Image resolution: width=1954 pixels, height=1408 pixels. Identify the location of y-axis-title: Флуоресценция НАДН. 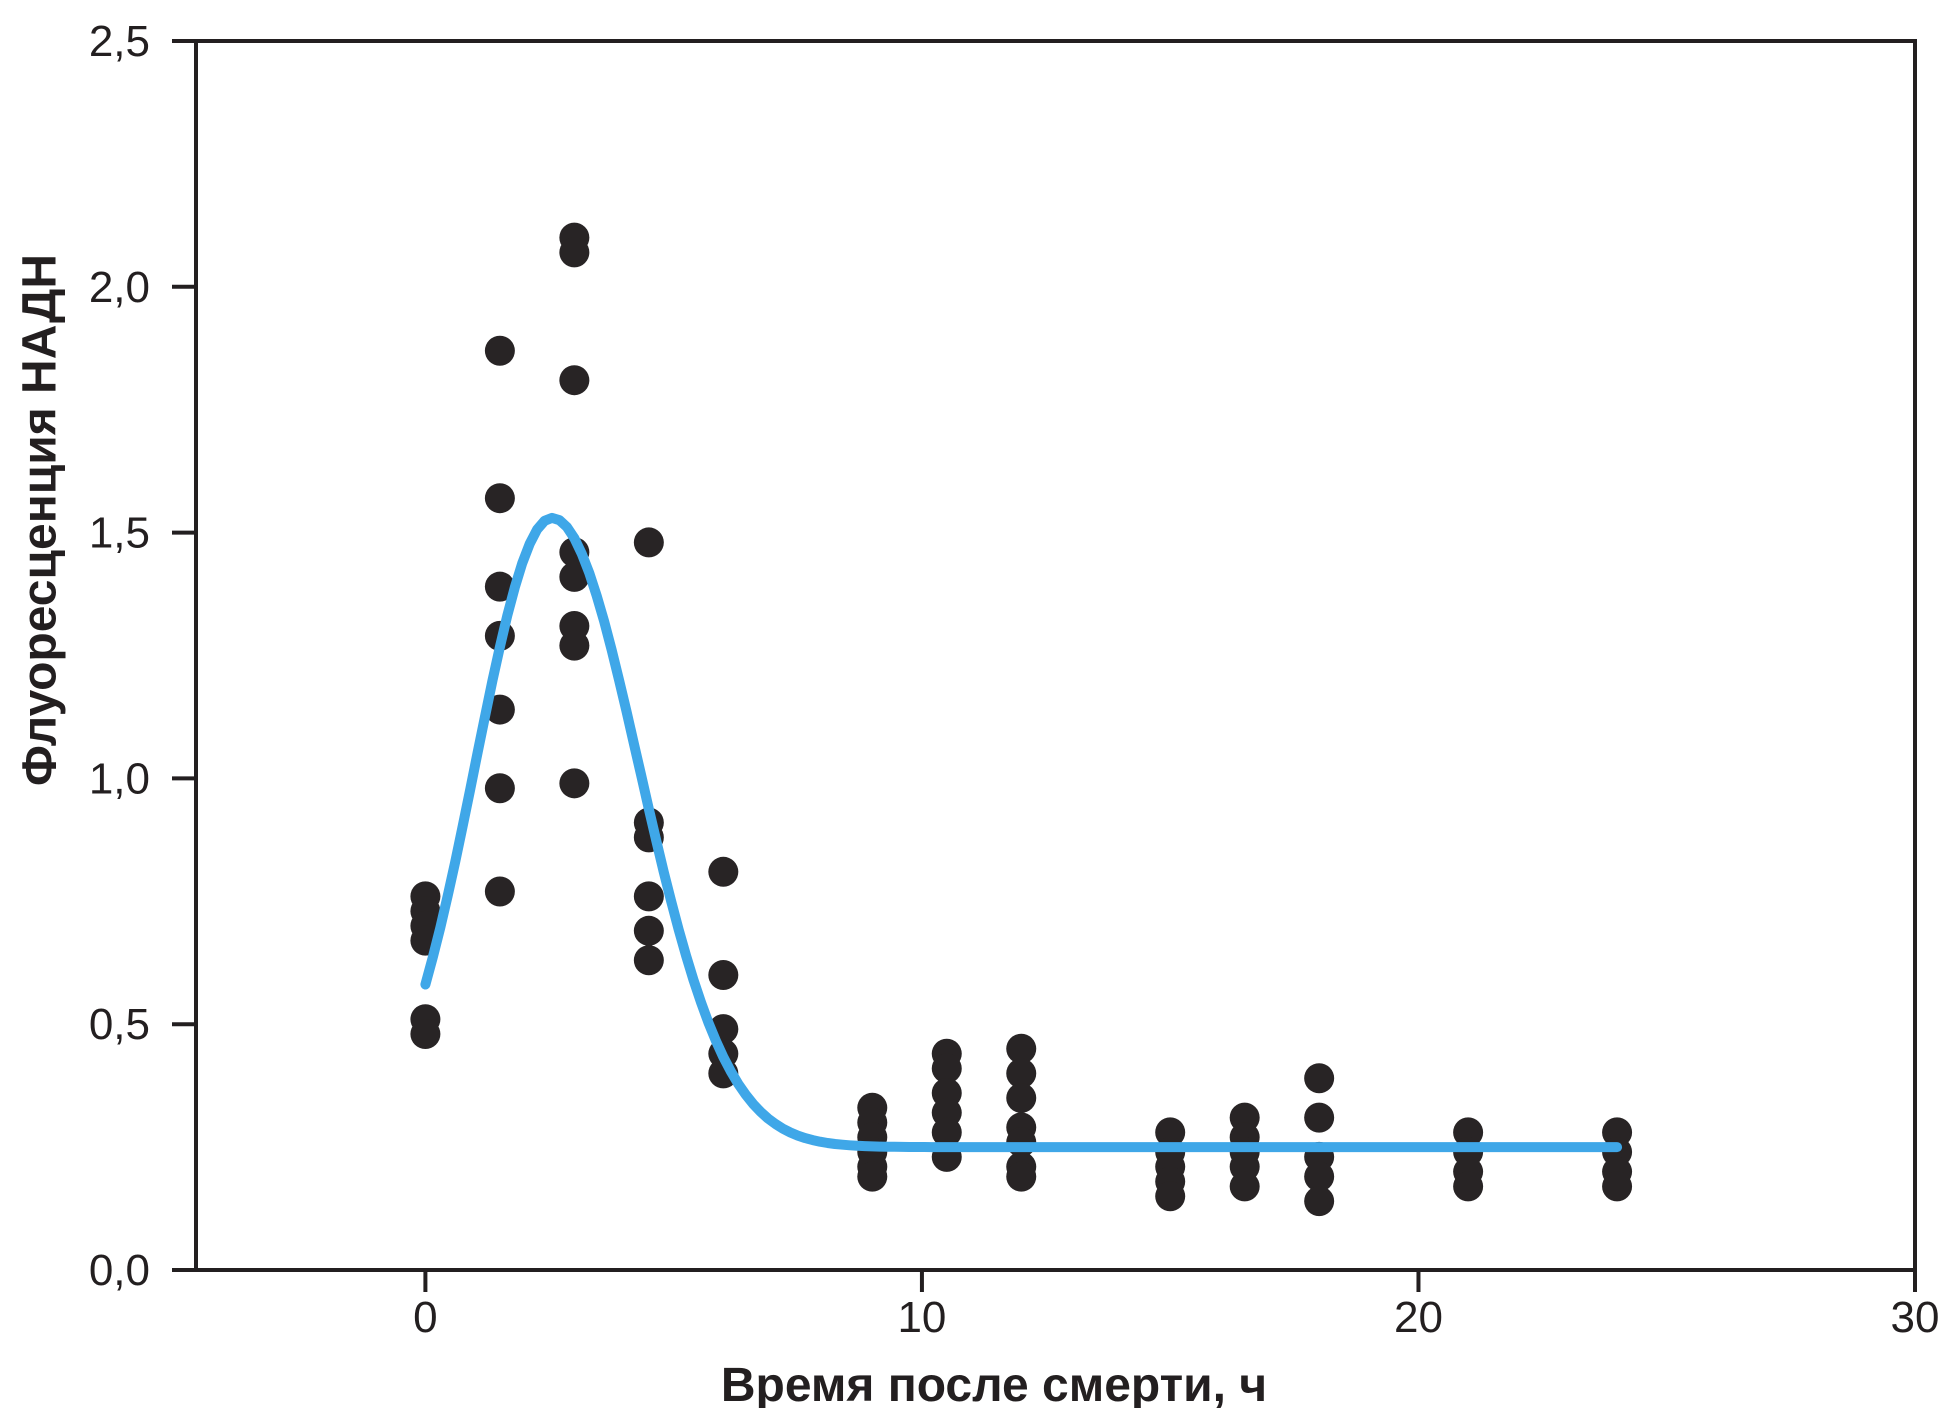
(40, 520).